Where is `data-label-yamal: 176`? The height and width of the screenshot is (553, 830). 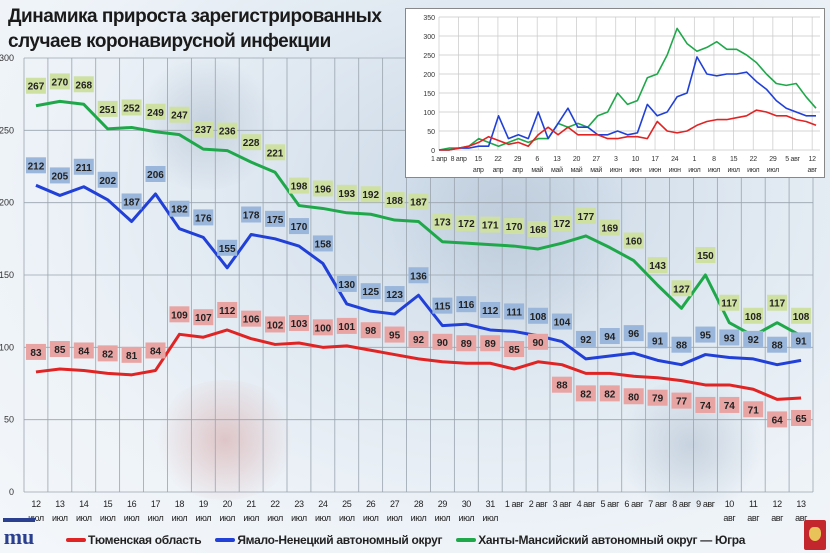 data-label-yamal: 176 is located at coordinates (203, 217).